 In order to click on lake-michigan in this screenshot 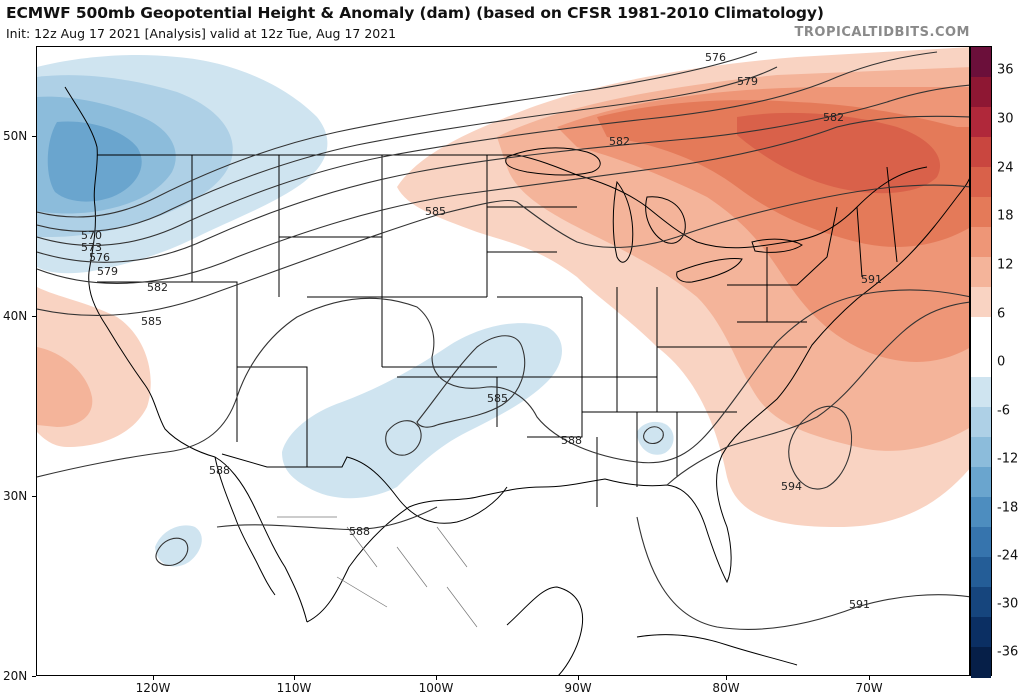, I will do `click(623, 221)`.